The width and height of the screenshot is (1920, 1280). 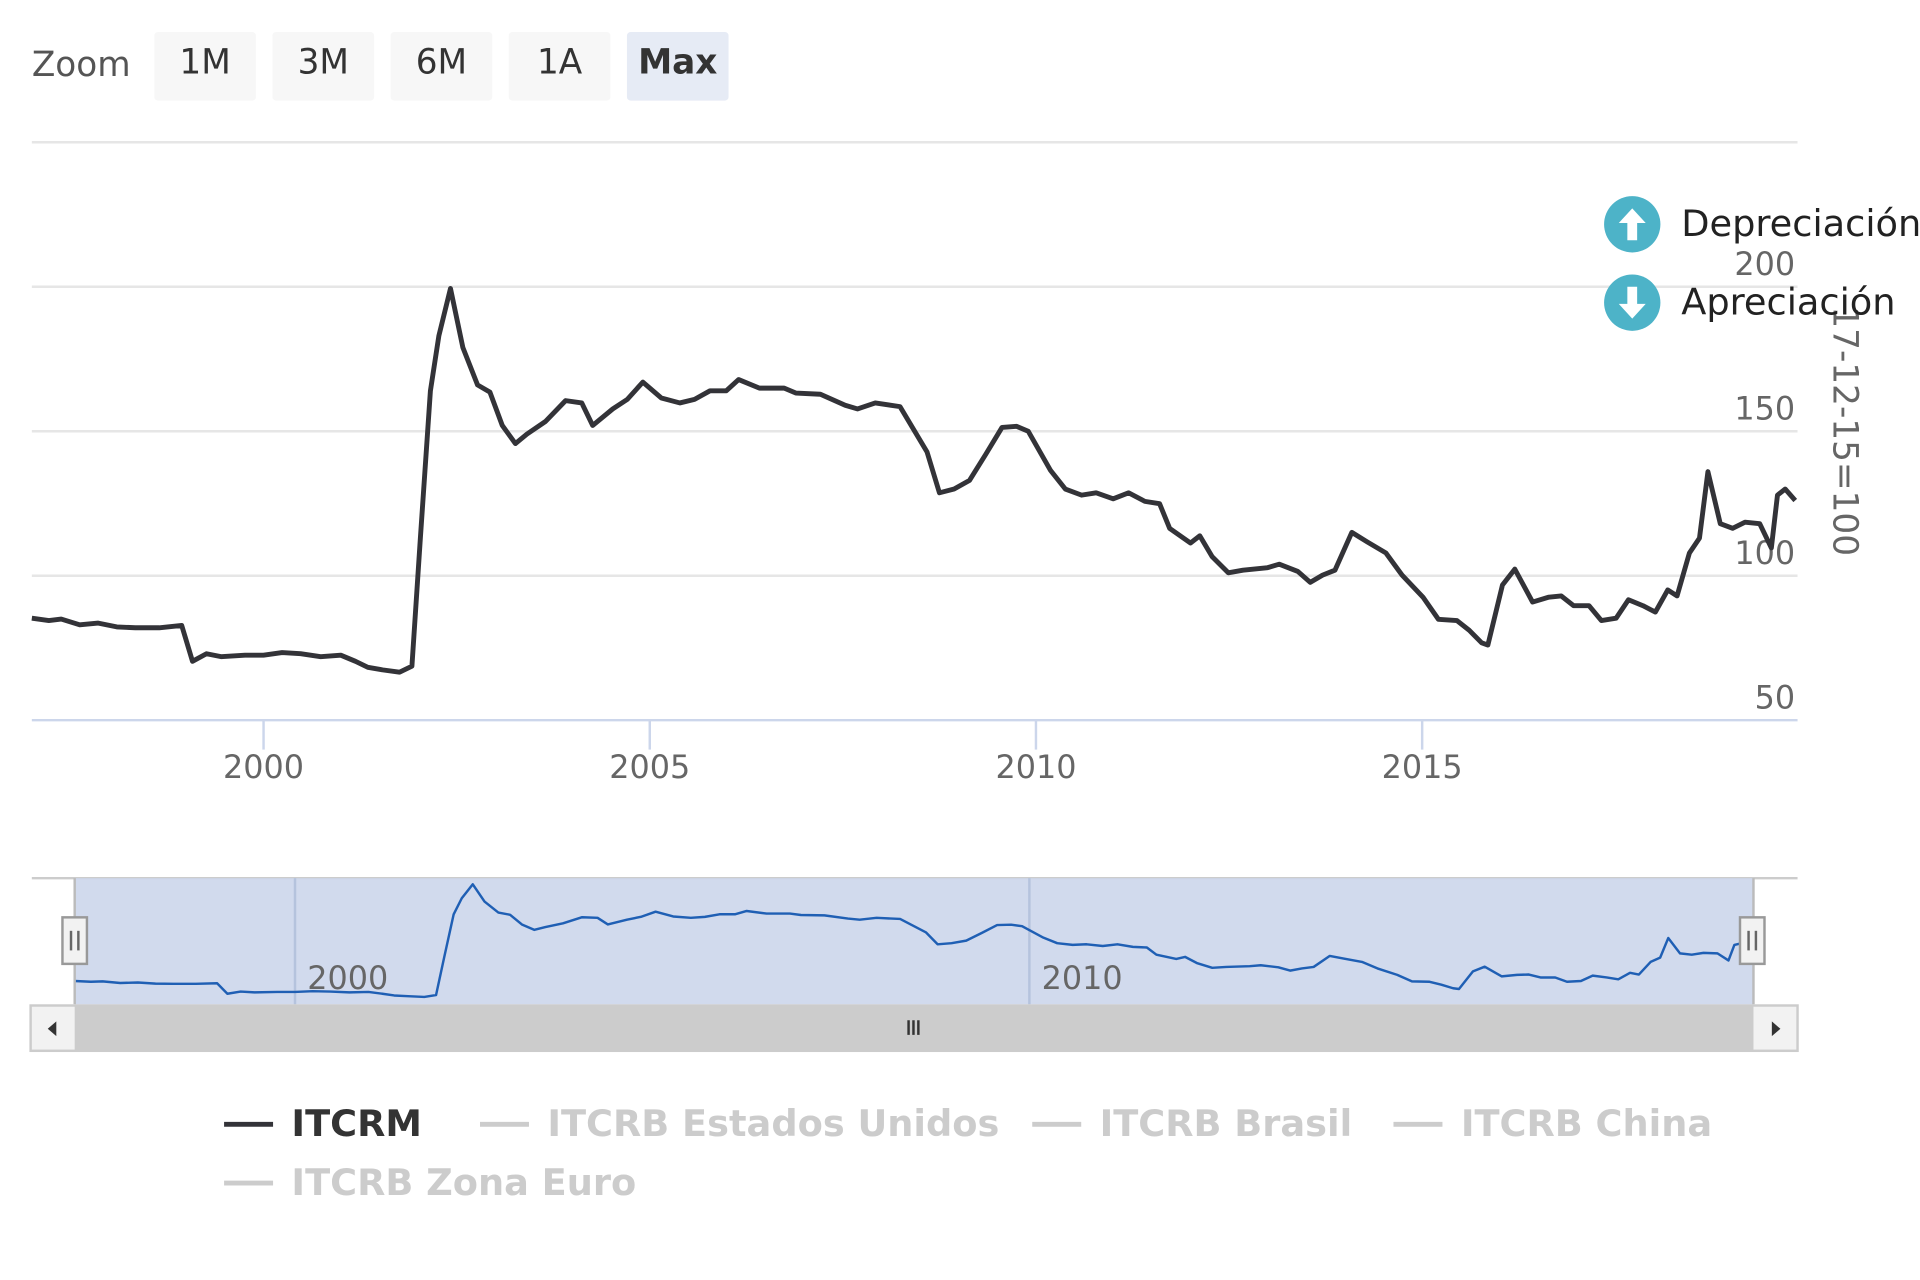 What do you see at coordinates (677, 62) in the screenshot?
I see `zoom-button-label: Max` at bounding box center [677, 62].